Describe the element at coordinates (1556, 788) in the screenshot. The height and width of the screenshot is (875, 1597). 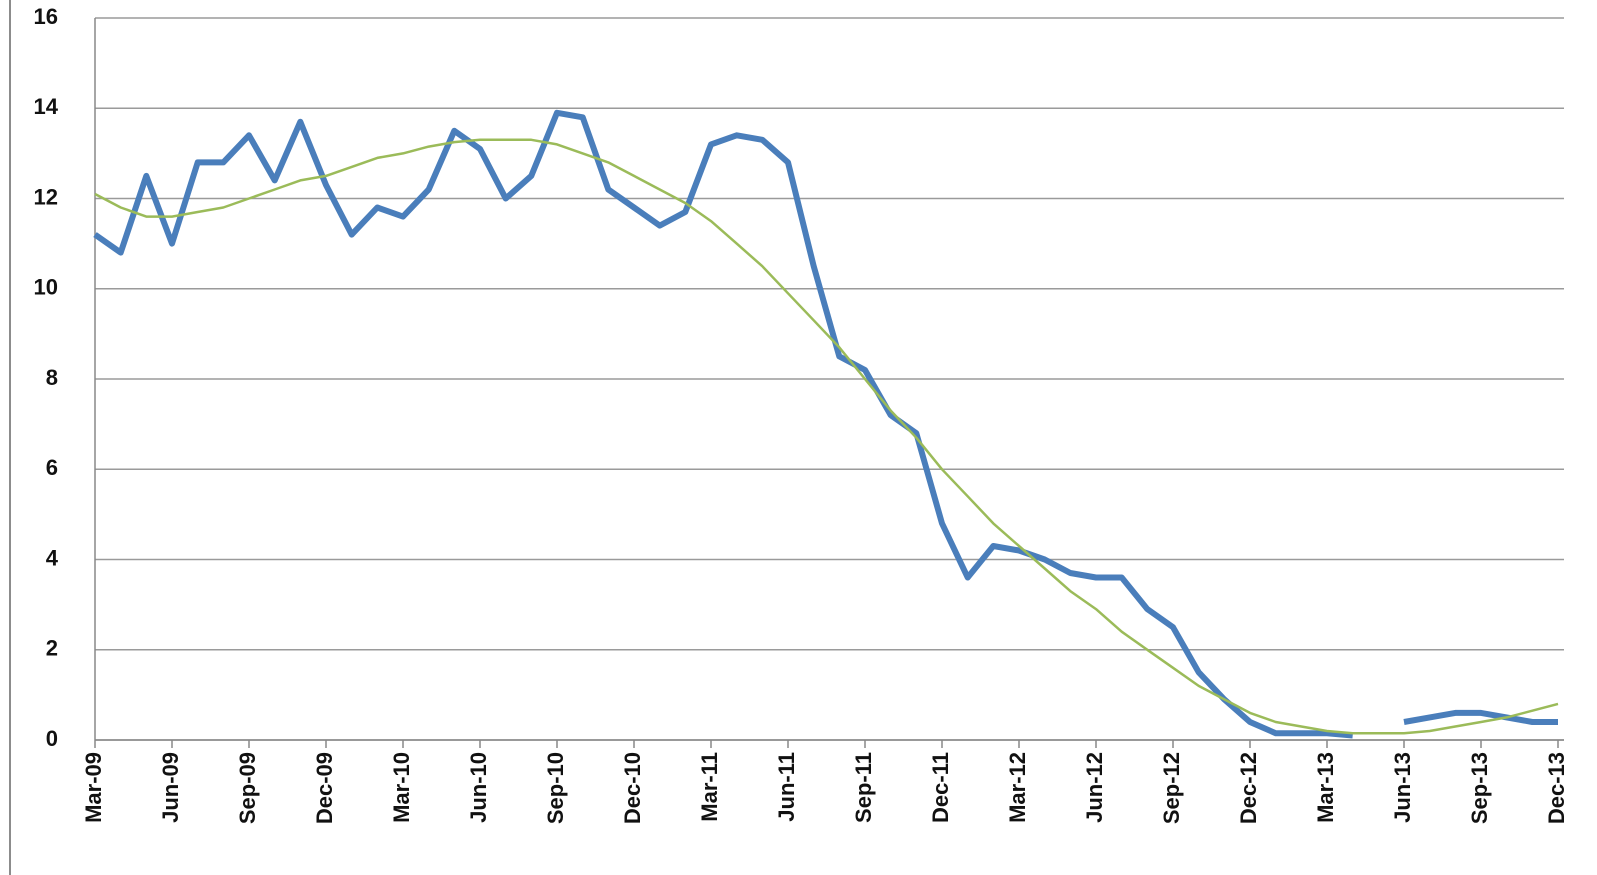
I see `x-tick-label: Dec-13` at that location.